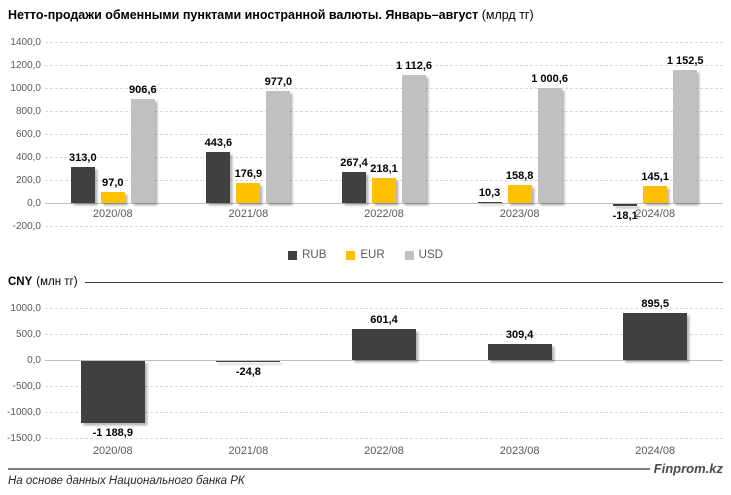 The width and height of the screenshot is (731, 495). Describe the element at coordinates (655, 177) in the screenshot. I see `bar-value-label: 145,1` at that location.